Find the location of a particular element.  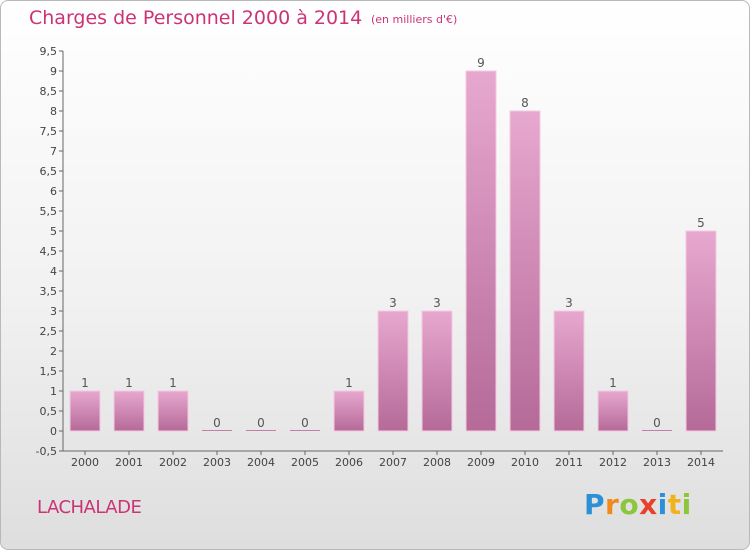

bar-2009 is located at coordinates (481, 251).